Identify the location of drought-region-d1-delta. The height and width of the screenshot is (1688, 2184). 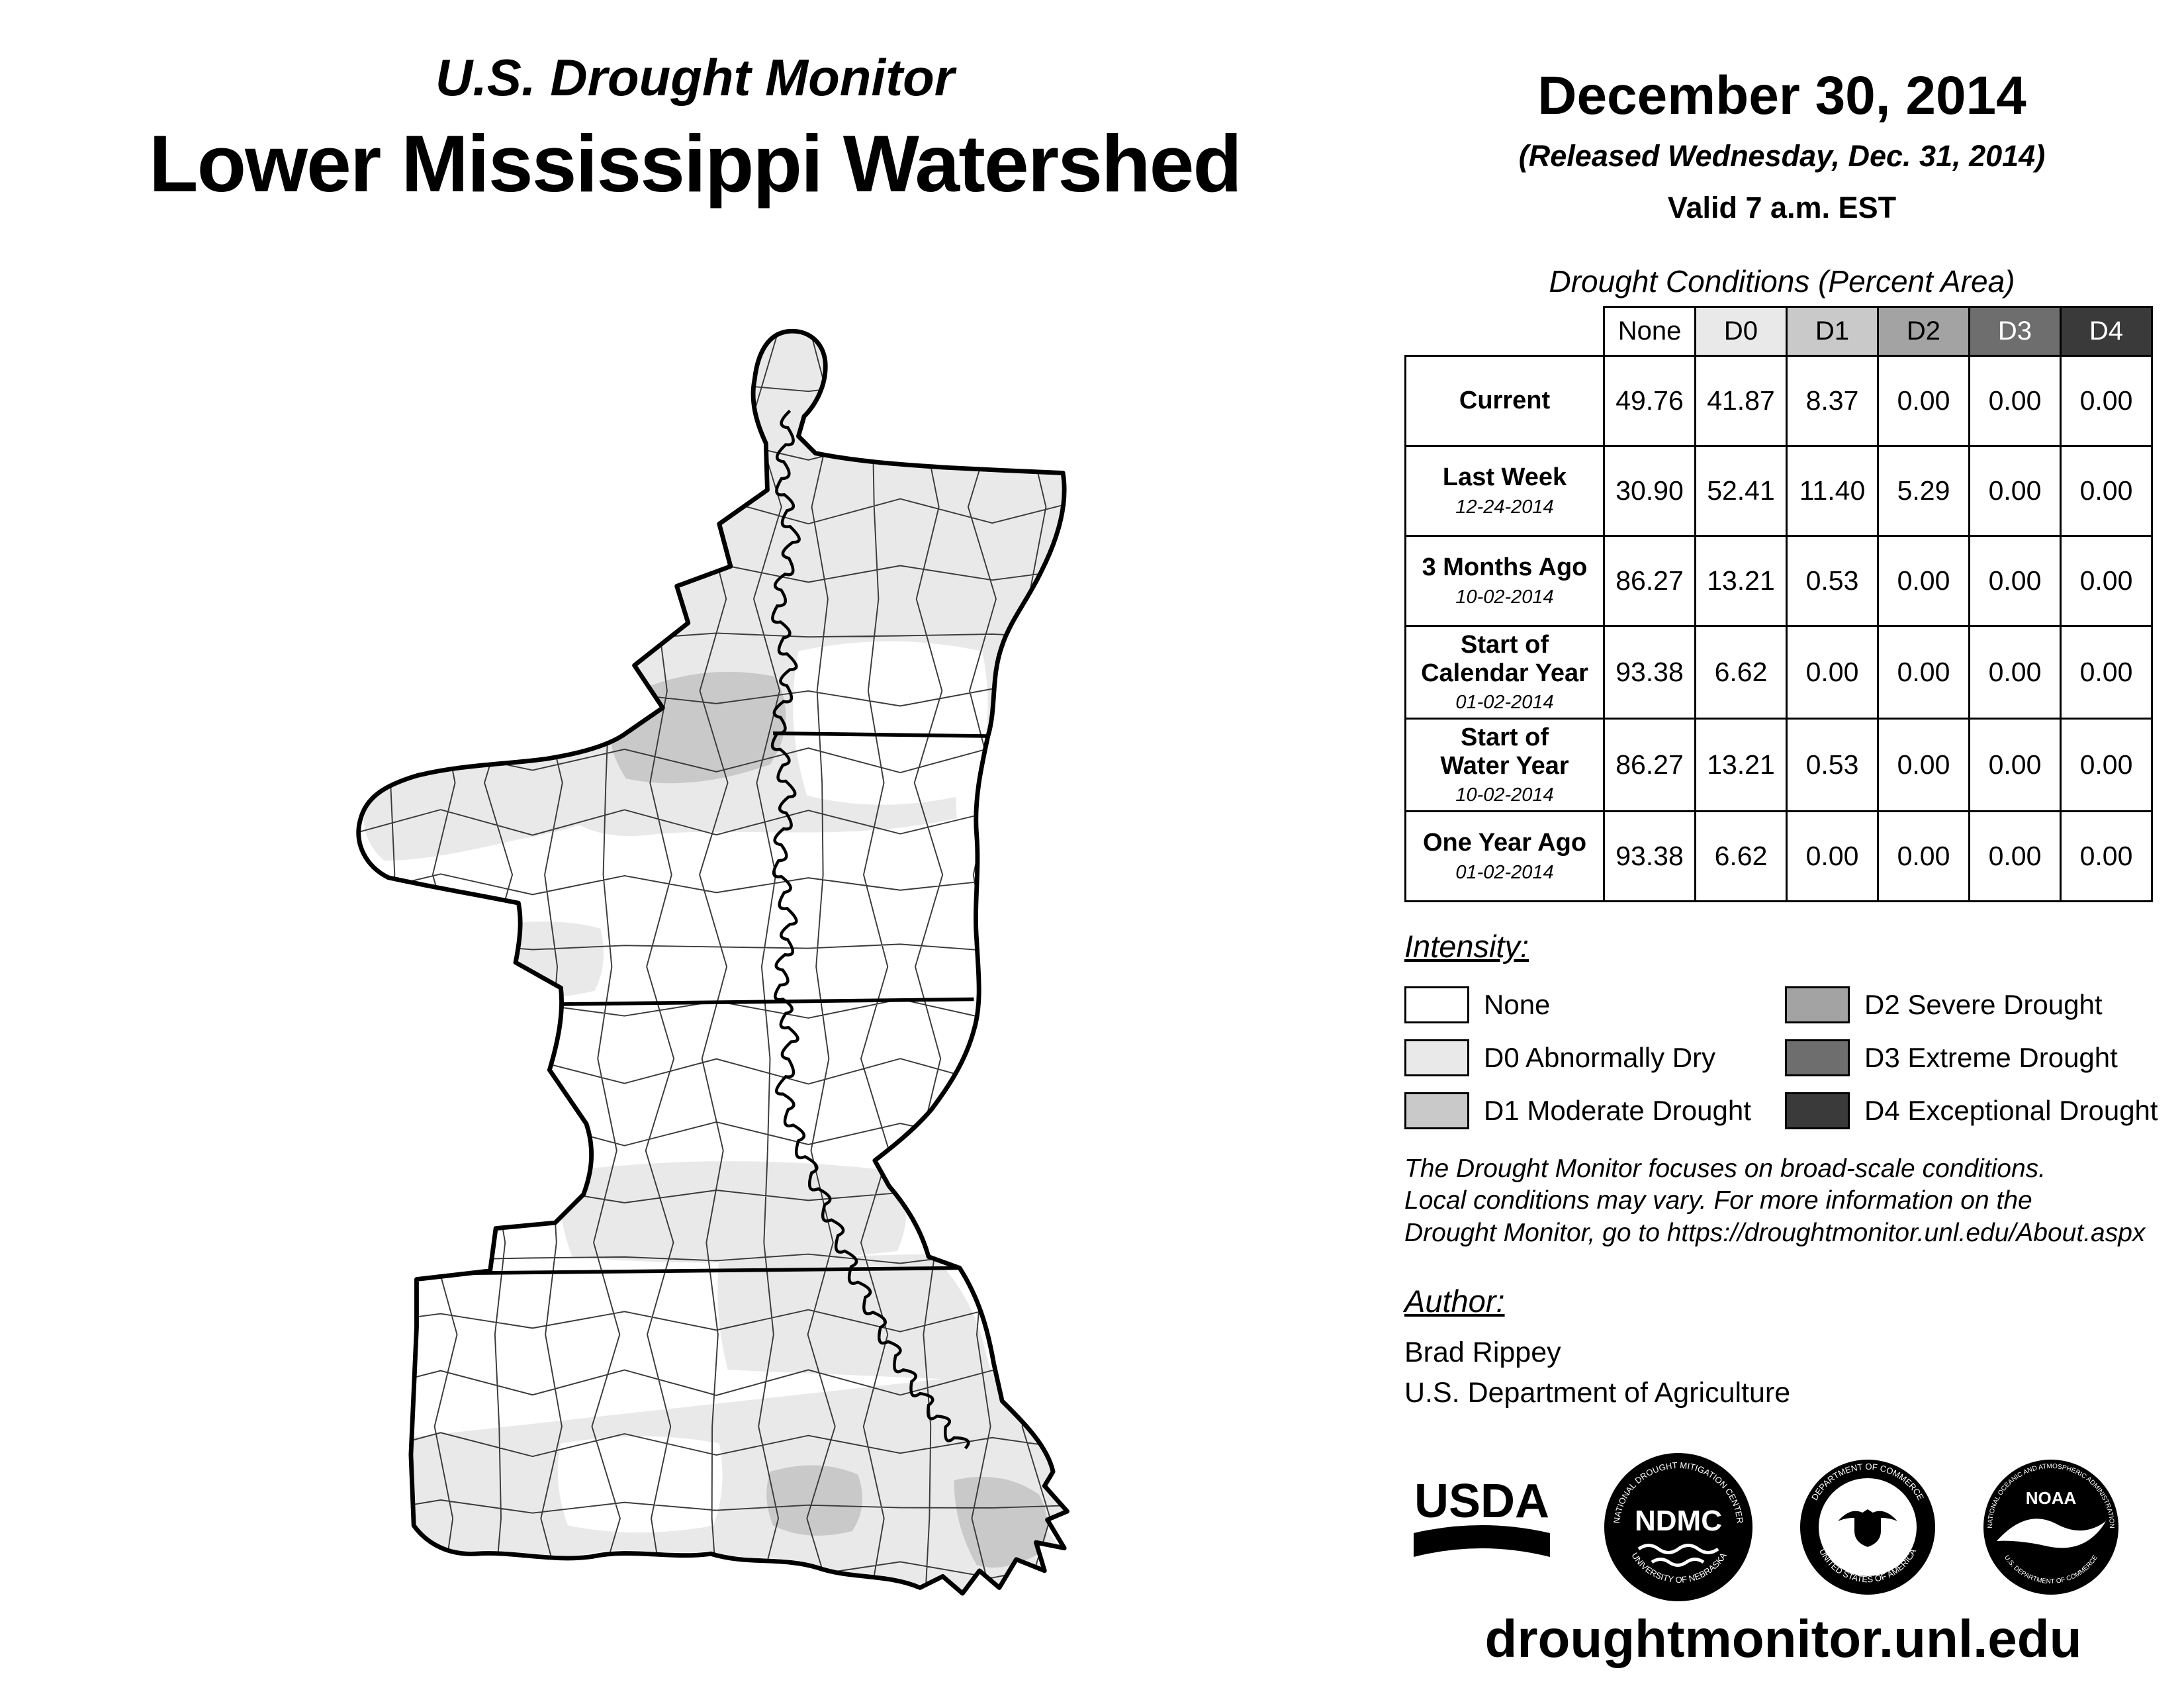
(1001, 1522).